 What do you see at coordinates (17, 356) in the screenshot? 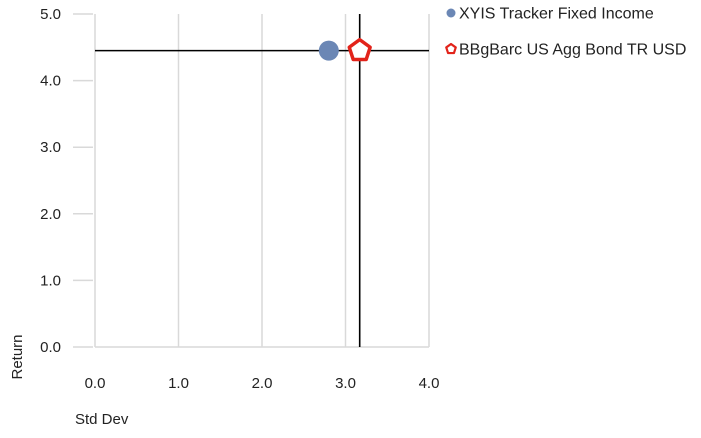
I see `y-axis-label: Return` at bounding box center [17, 356].